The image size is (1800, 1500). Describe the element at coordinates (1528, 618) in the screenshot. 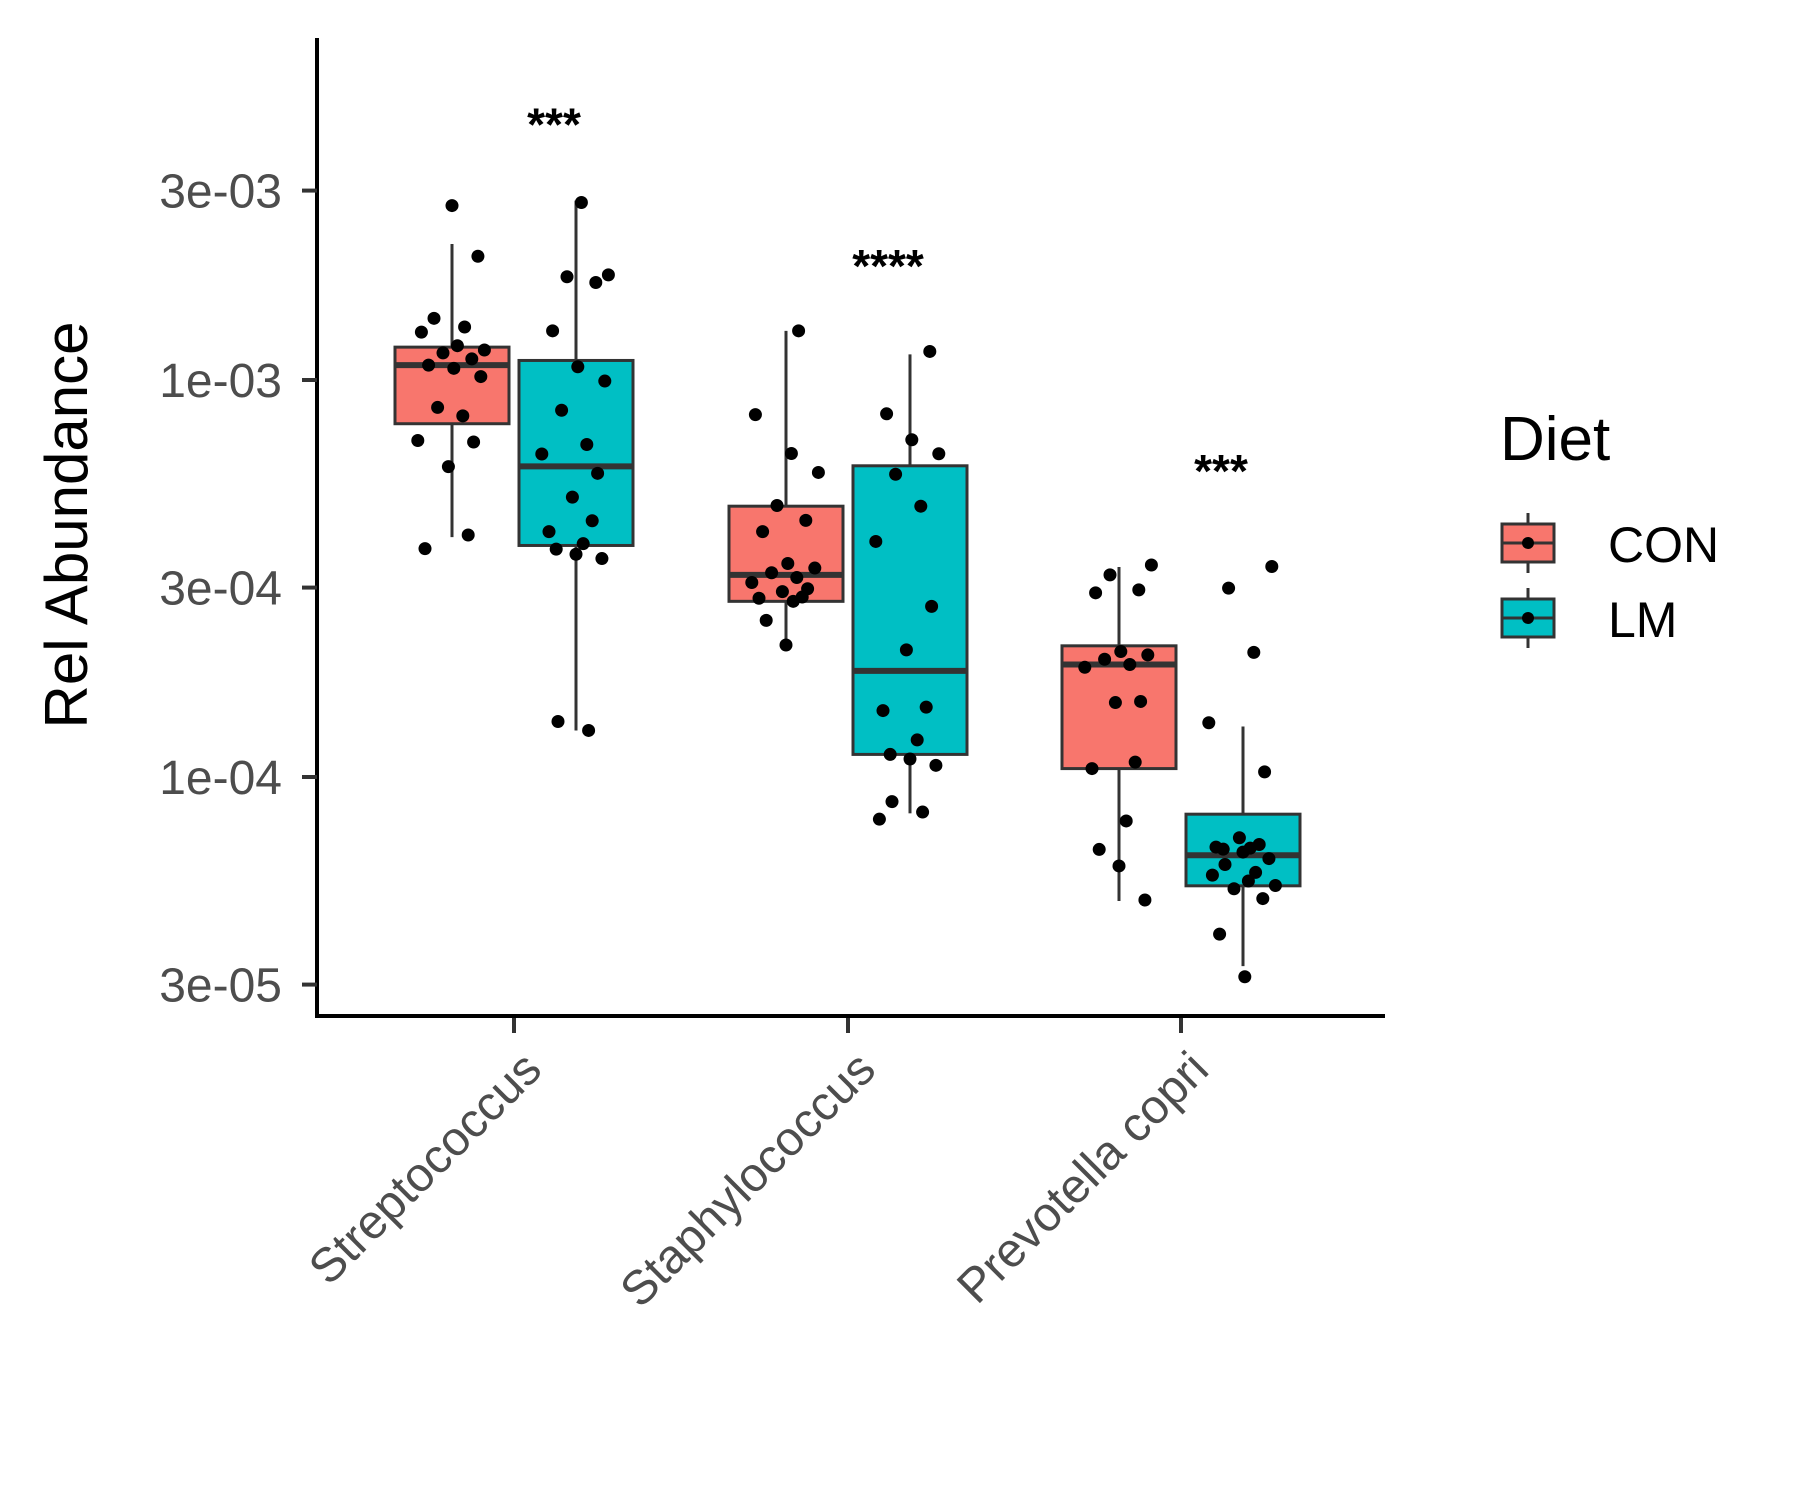

I see `legend-key-point-lm` at that location.